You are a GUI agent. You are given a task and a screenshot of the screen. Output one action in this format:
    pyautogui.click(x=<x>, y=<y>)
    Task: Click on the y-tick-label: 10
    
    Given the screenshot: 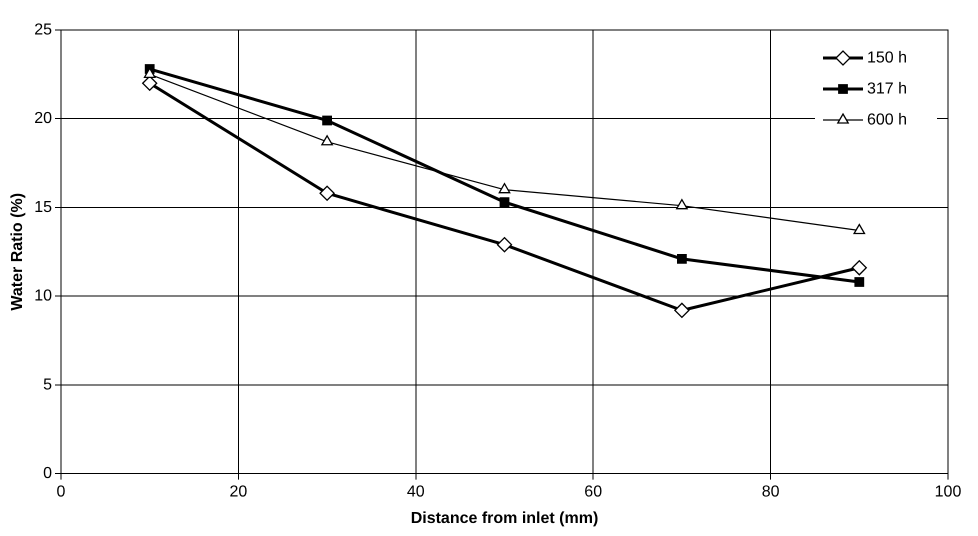 What is the action you would take?
    pyautogui.click(x=43, y=296)
    